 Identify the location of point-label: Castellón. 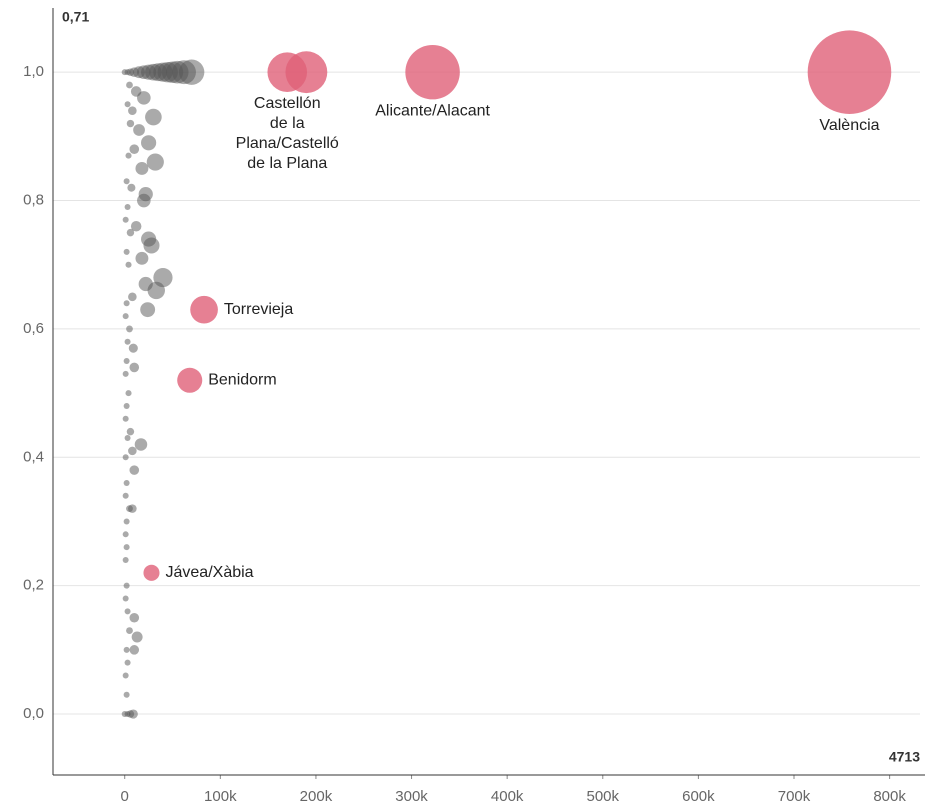
(287, 103).